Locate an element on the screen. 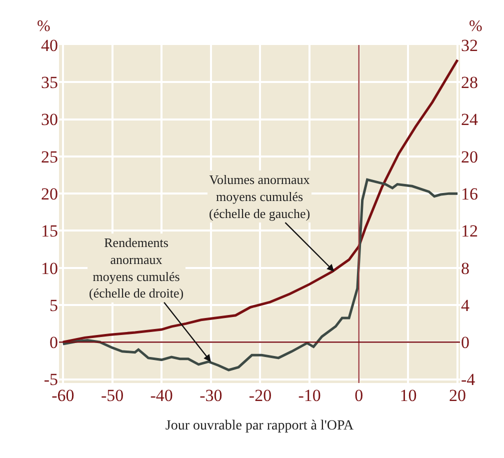  y2-tick-label: 24 is located at coordinates (469, 120).